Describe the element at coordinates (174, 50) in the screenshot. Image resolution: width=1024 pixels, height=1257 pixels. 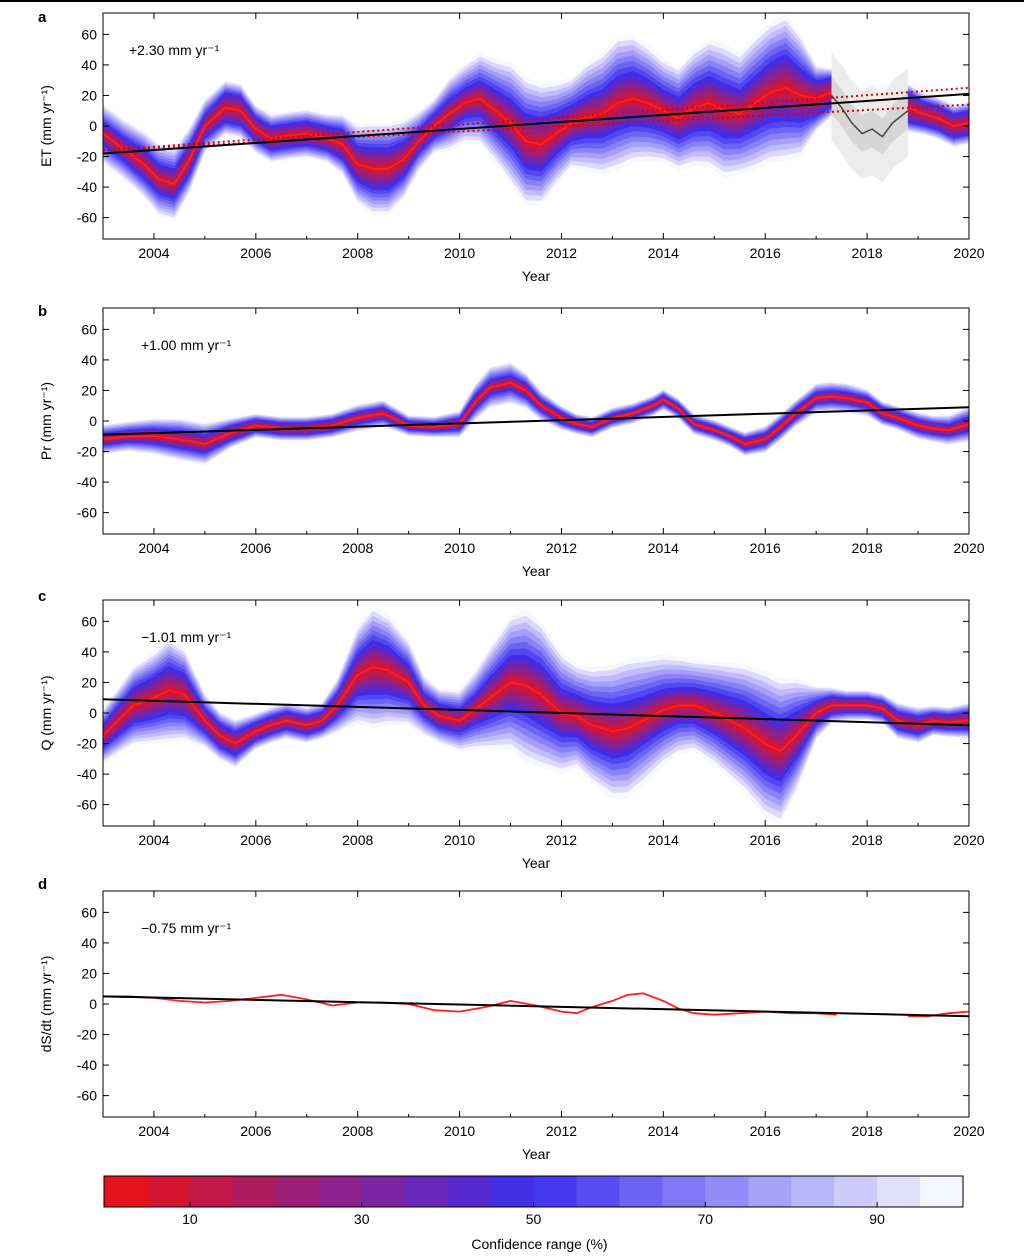
I see `trend-rate-label-a: +2.30 mm yr⁻¹` at that location.